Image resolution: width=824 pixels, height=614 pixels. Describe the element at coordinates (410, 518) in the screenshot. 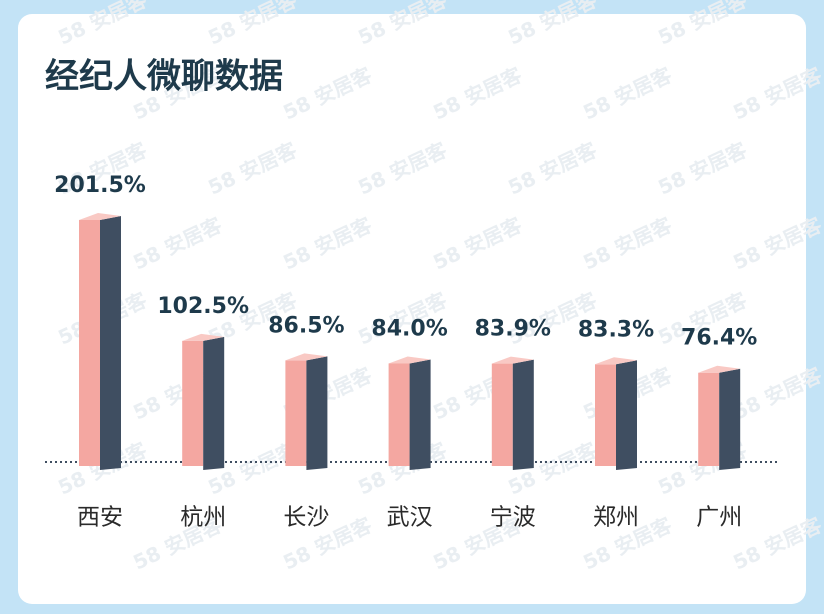

I see `x-tick-label: 武汉` at that location.